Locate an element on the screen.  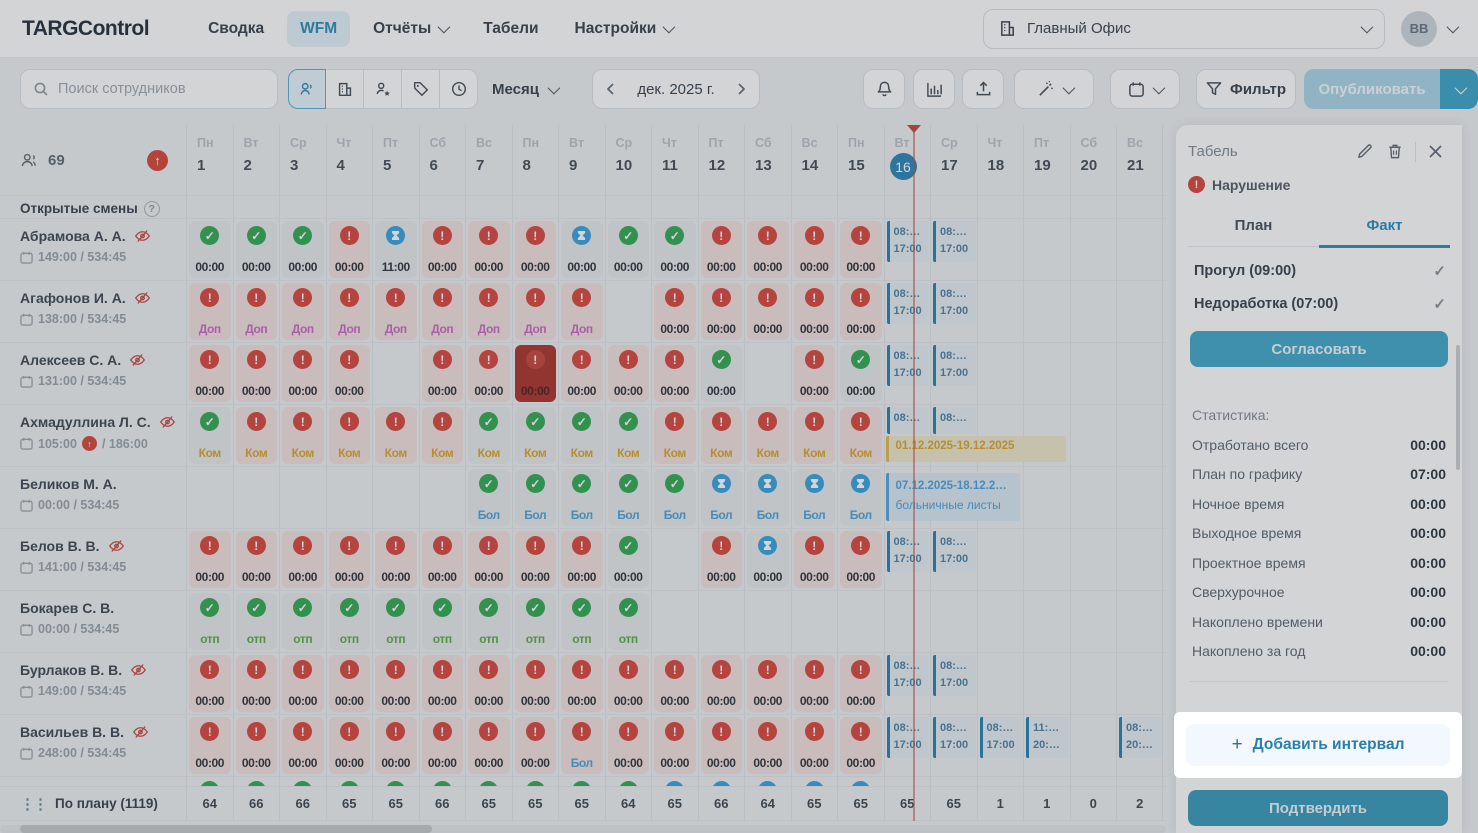
schedule-cell: ✓ 00:00 is located at coordinates (628, 249).